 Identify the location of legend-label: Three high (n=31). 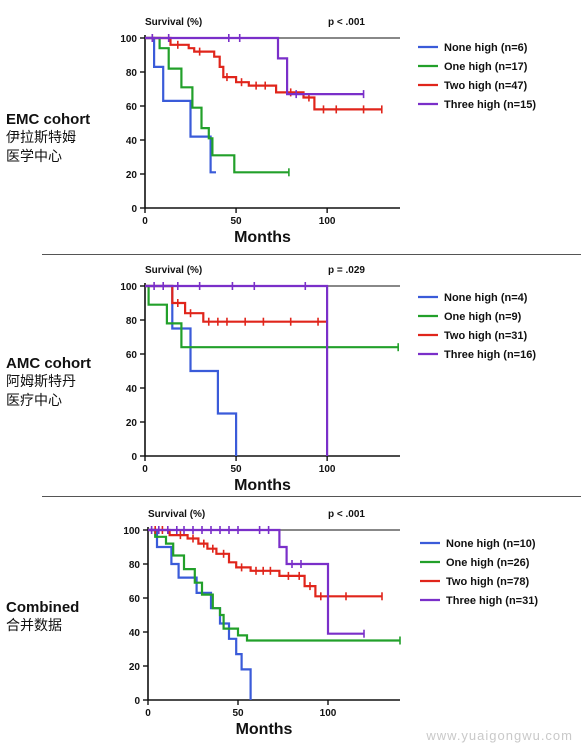
(492, 601).